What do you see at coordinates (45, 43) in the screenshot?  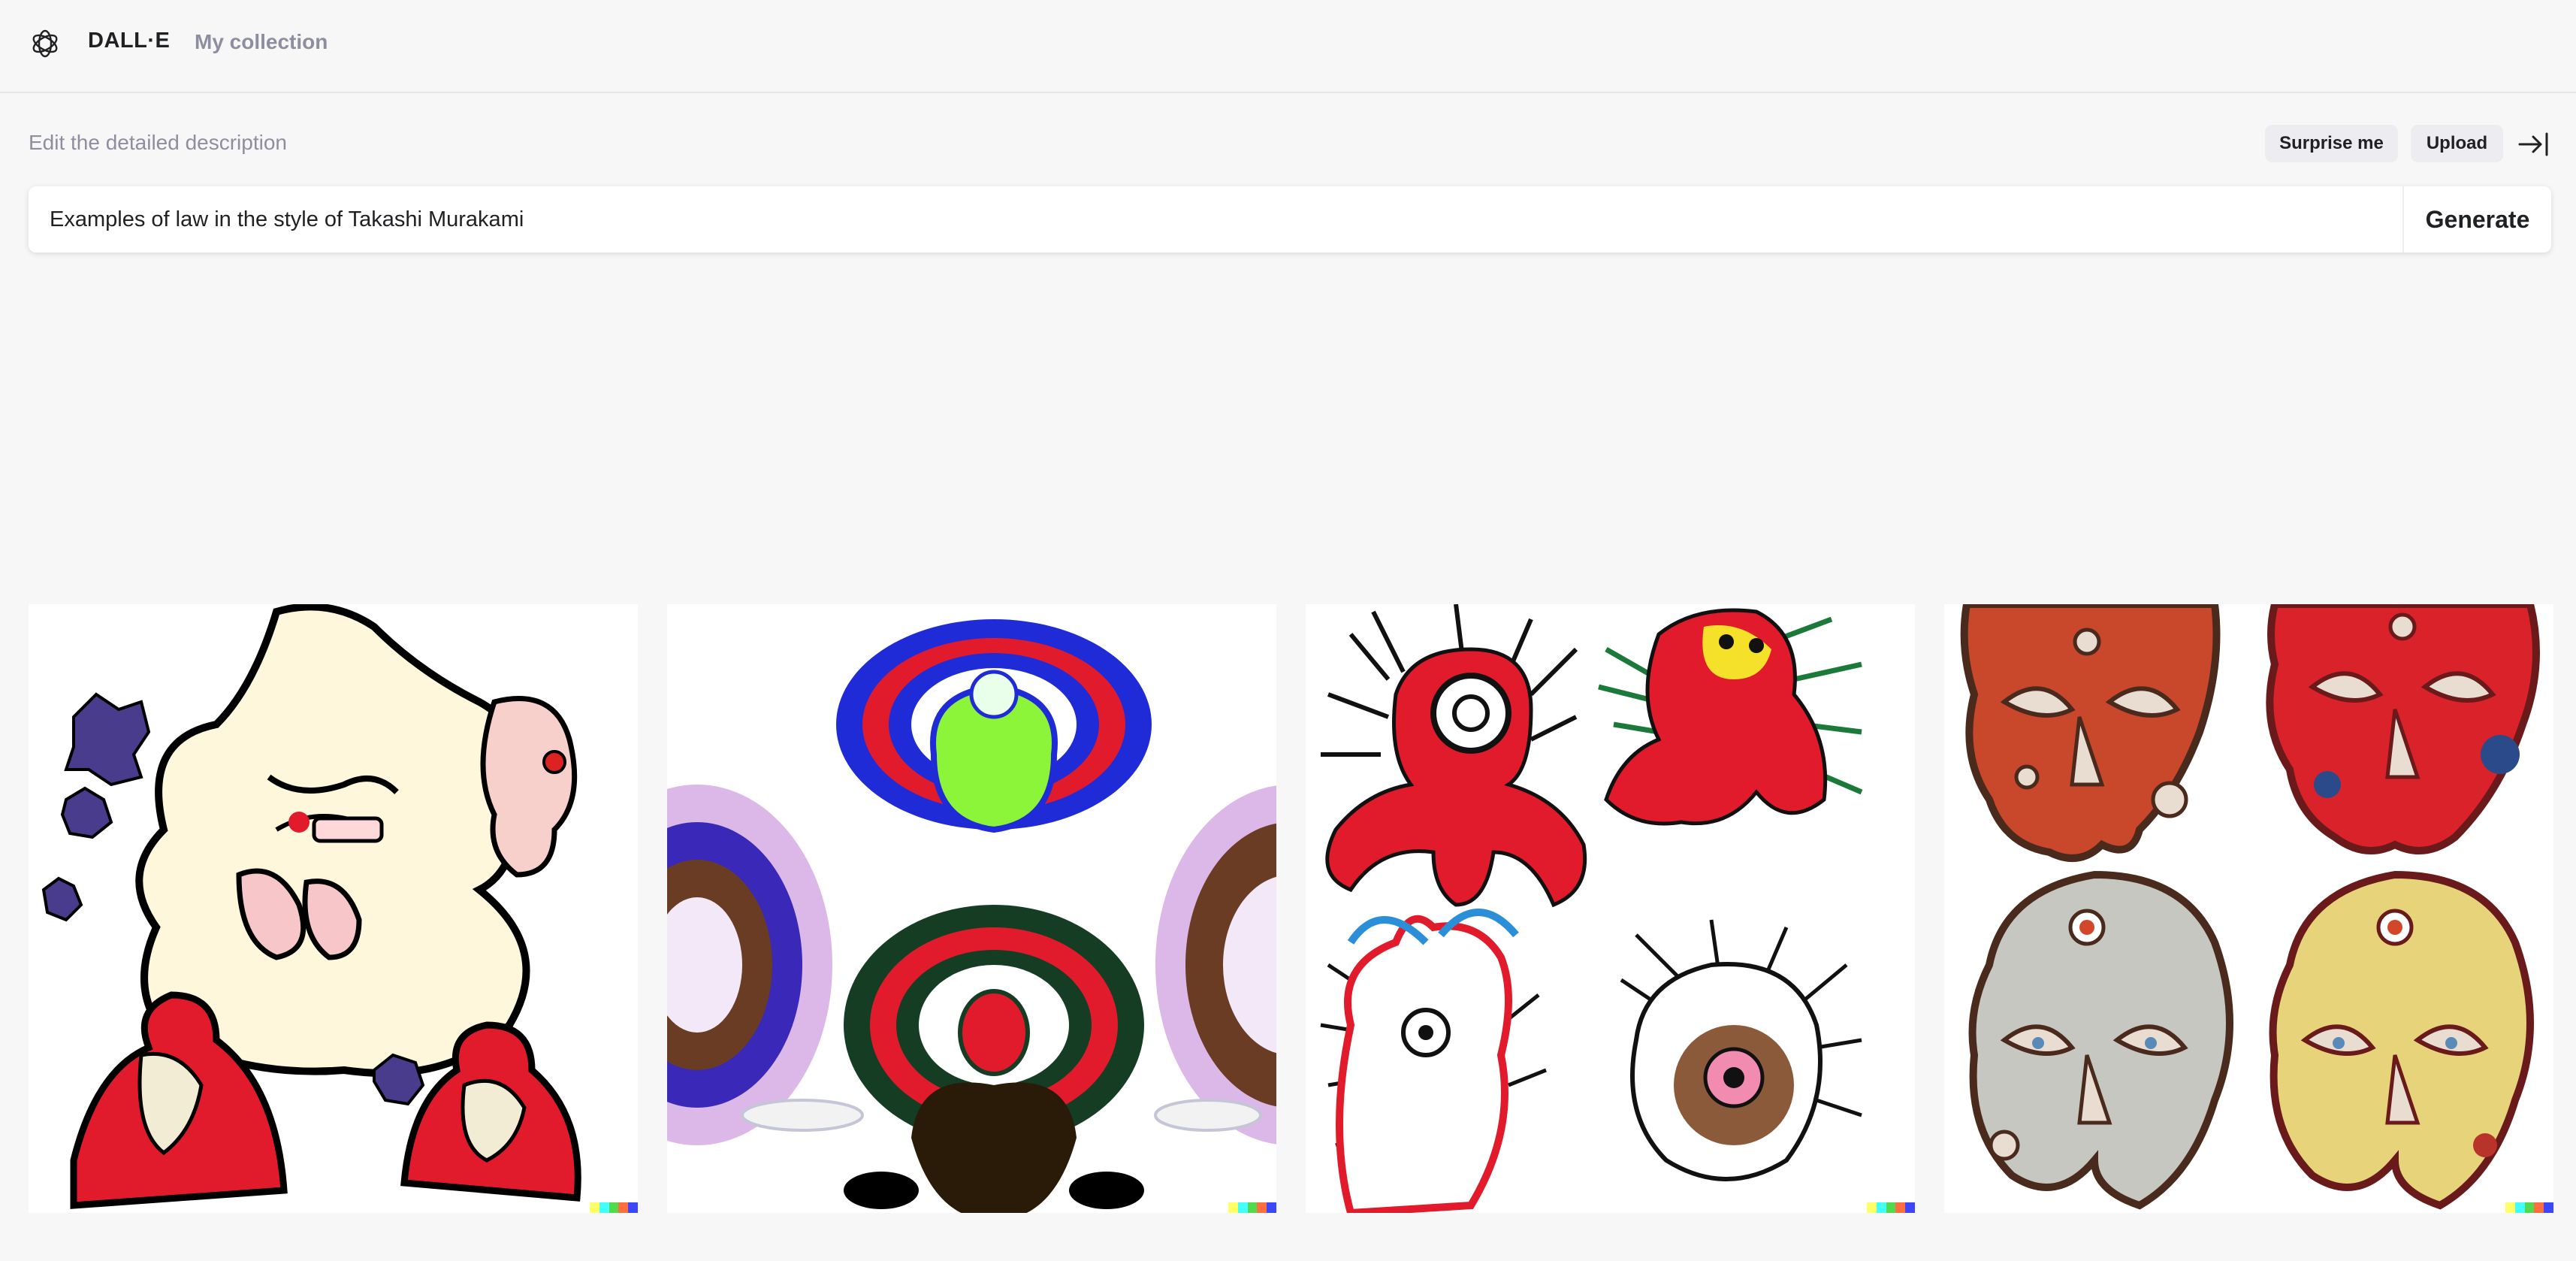 I see `openai-logo-icon` at bounding box center [45, 43].